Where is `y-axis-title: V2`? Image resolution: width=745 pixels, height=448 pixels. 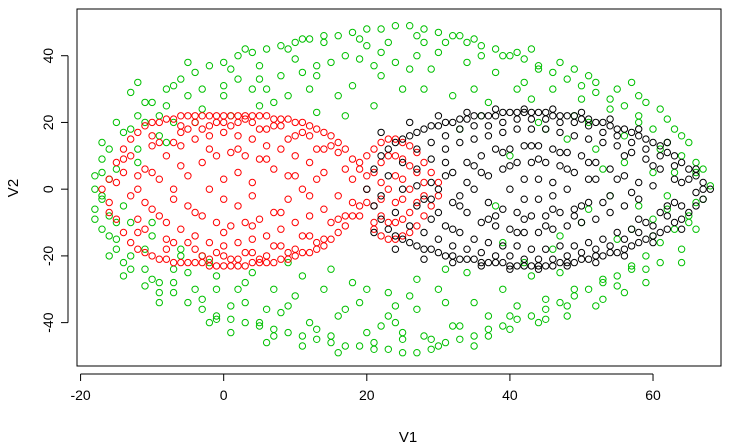
y-axis-title: V2 is located at coordinates (13, 188).